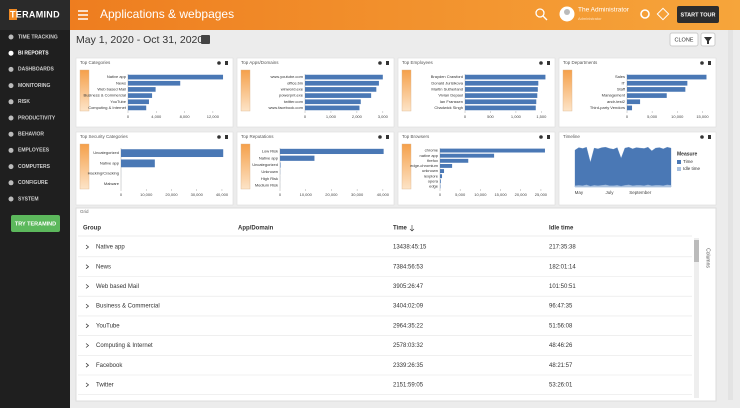 The width and height of the screenshot is (740, 408). I want to click on x-tick-label: 20,000, so click(171, 194).